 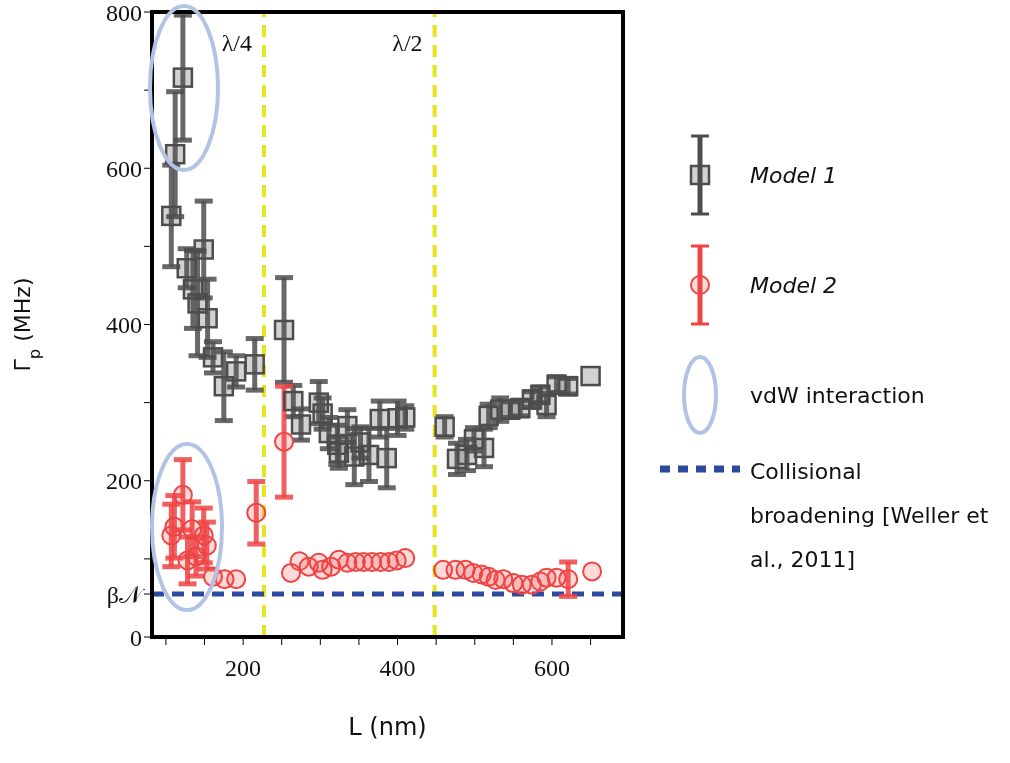 I want to click on y-tick-label: 200, so click(x=124, y=481).